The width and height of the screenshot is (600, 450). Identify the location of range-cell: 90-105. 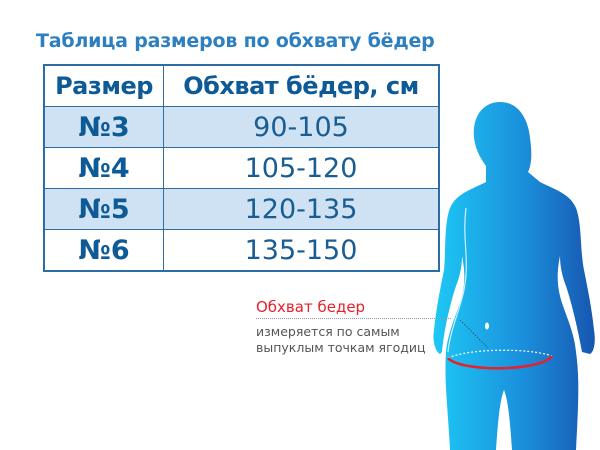
(301, 127).